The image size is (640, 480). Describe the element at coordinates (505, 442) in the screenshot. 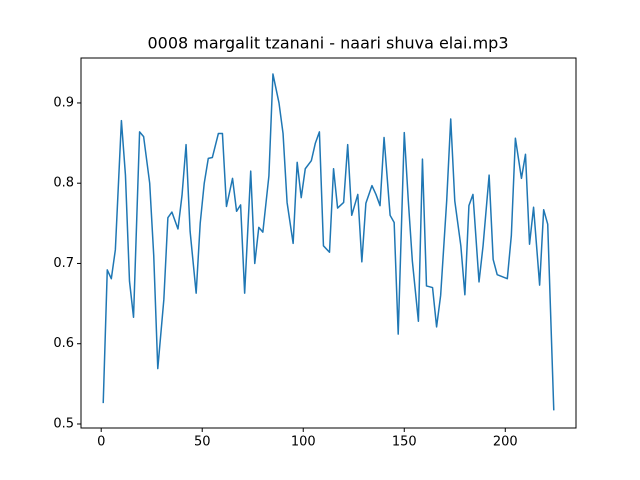

I see `x-tick-label: 200` at that location.